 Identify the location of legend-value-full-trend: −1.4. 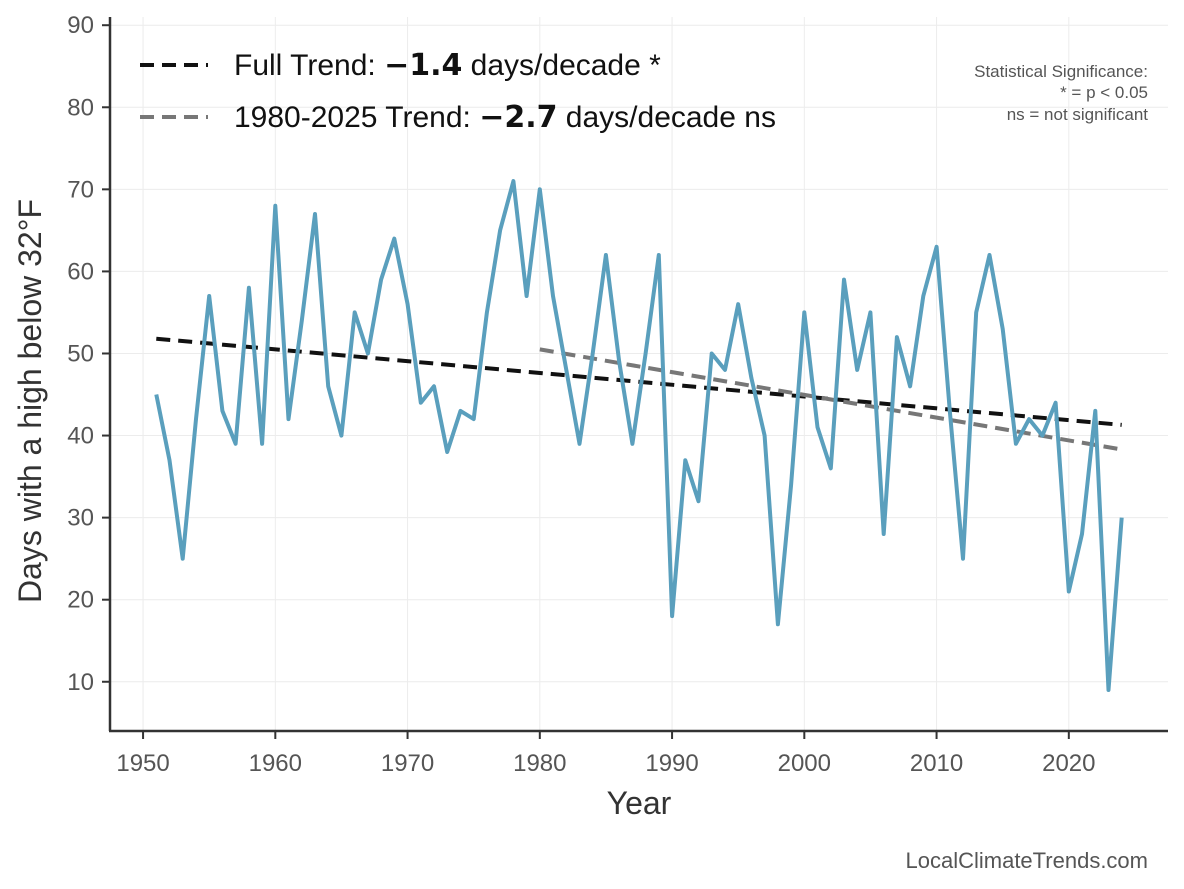
(423, 65).